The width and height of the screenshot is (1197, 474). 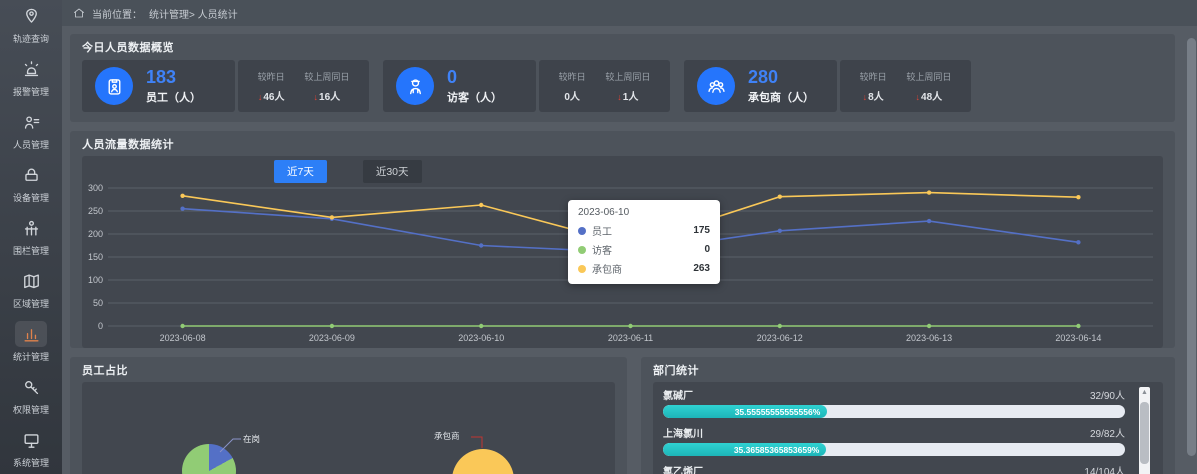 I want to click on breadcrumb-location-label: 当前位置：, so click(x=117, y=15).